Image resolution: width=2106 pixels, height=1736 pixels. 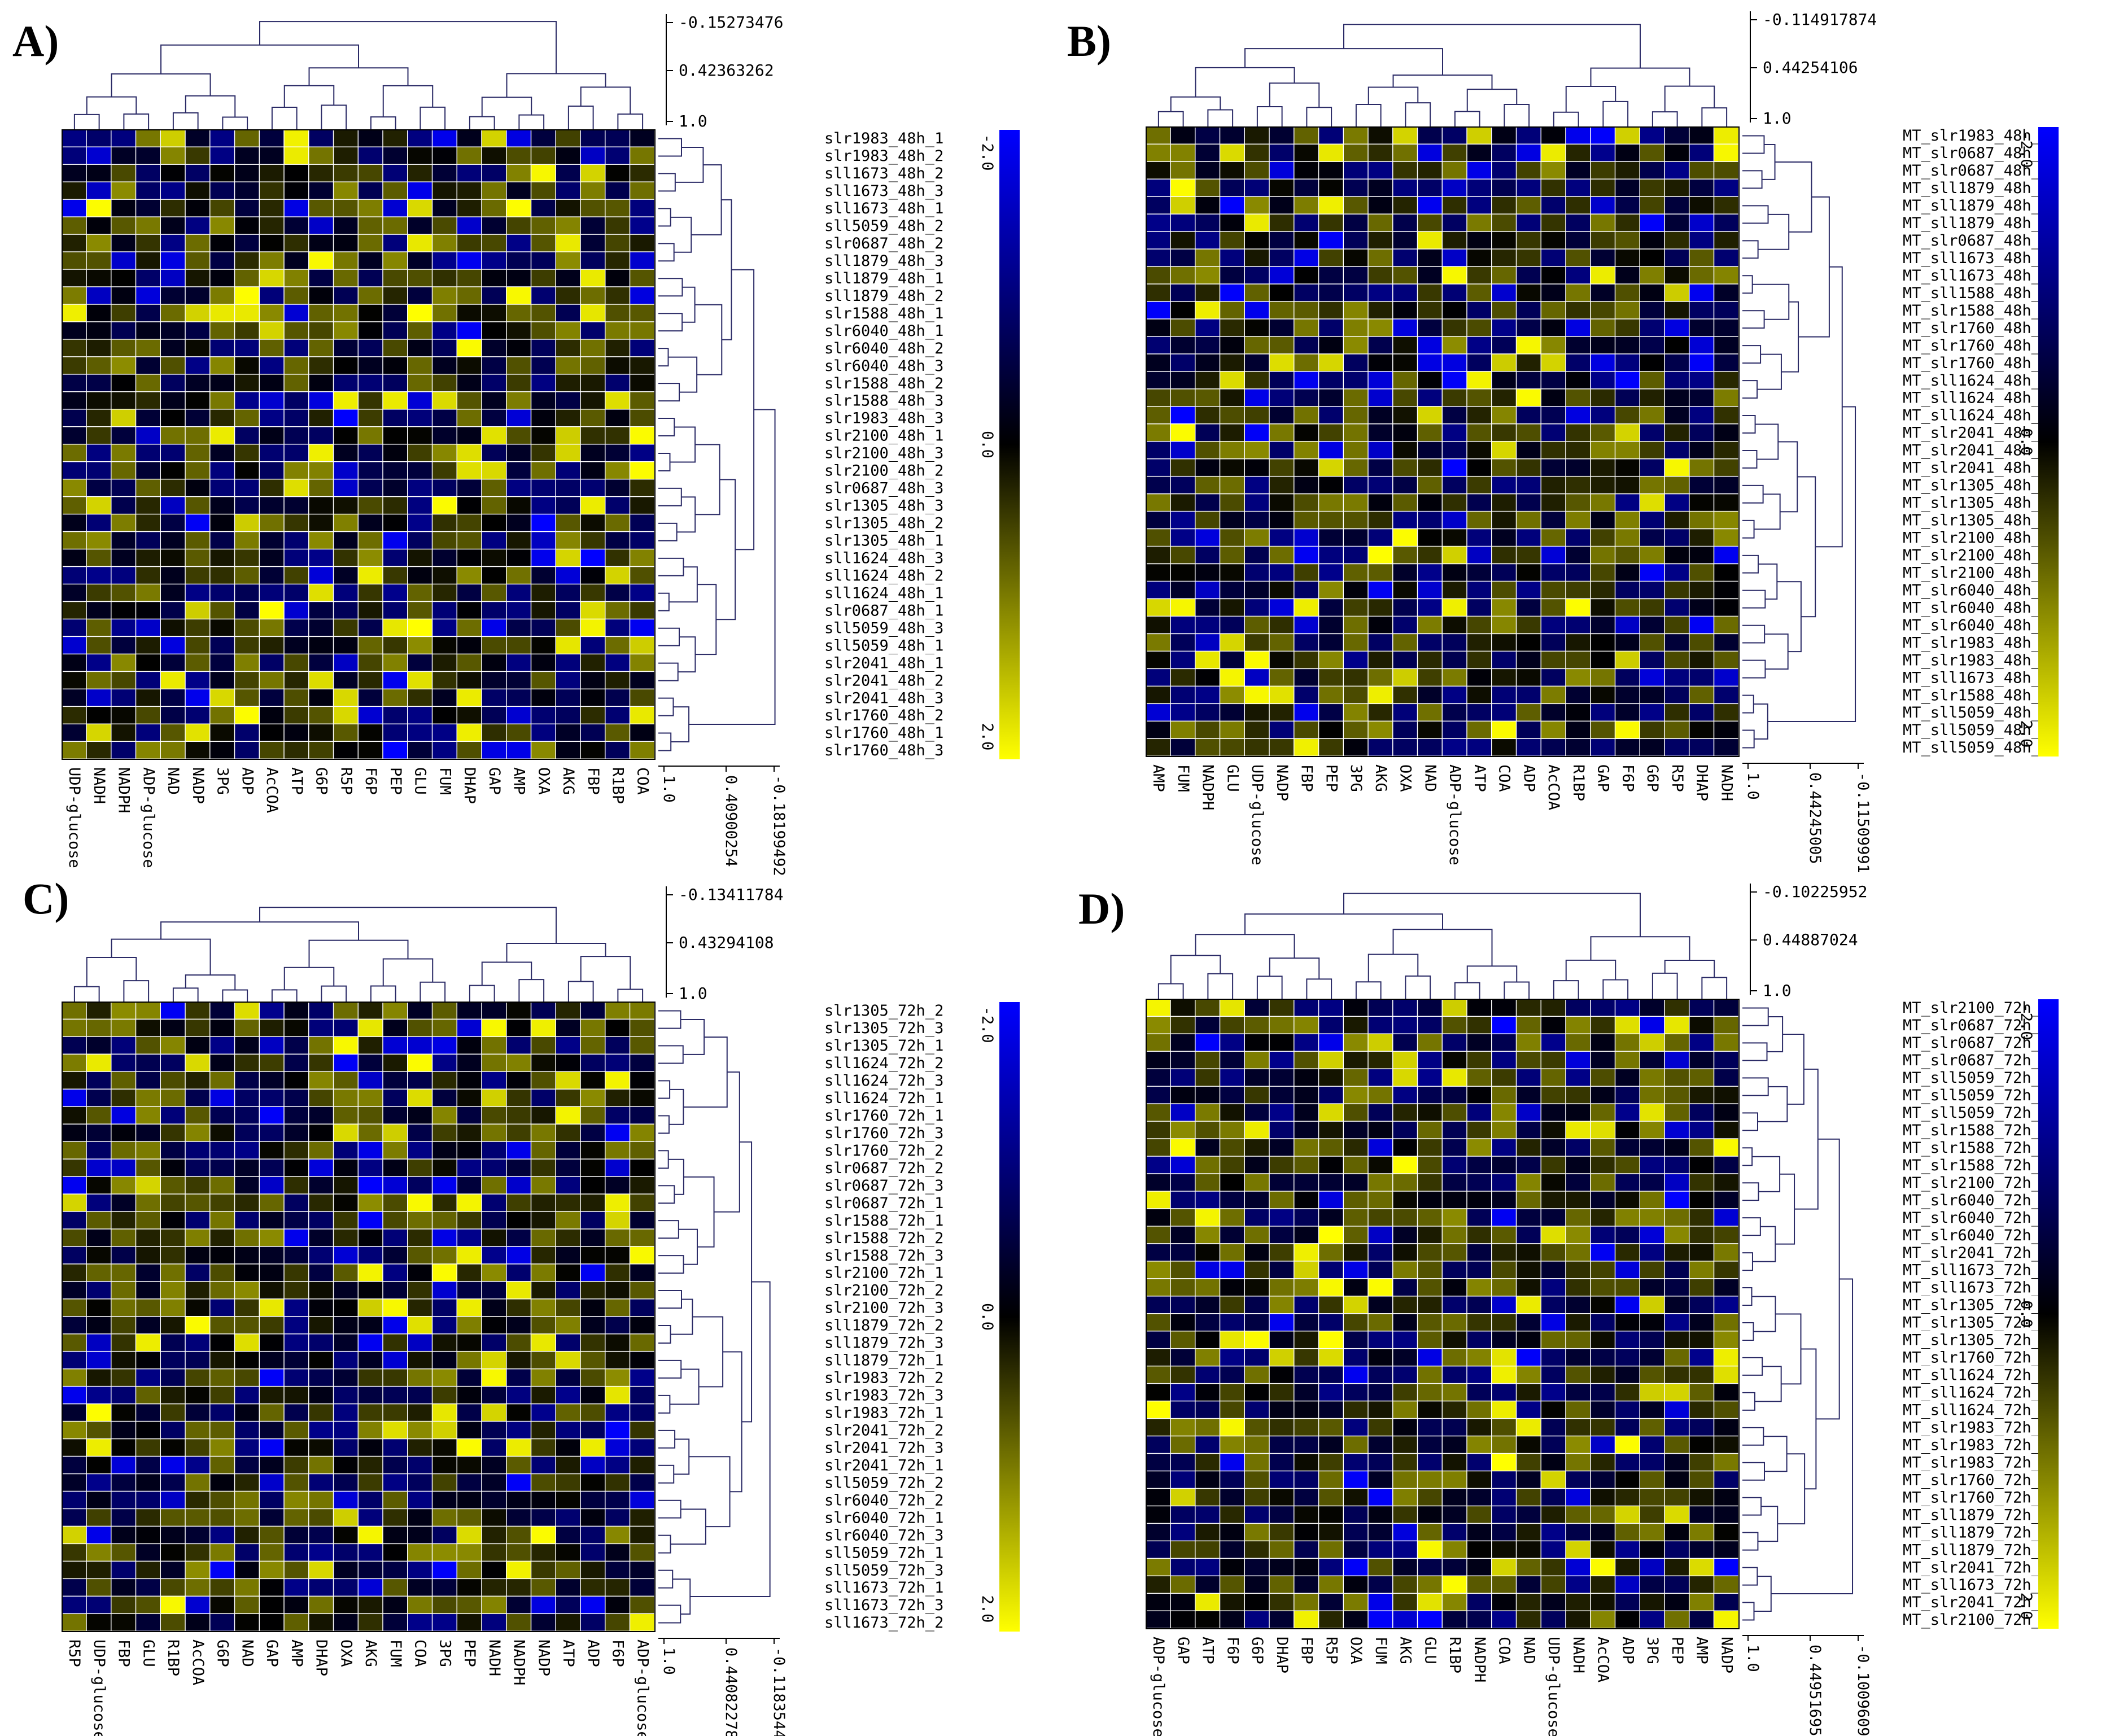 I want to click on row-label: slr1588_48h_2, so click(x=883, y=384).